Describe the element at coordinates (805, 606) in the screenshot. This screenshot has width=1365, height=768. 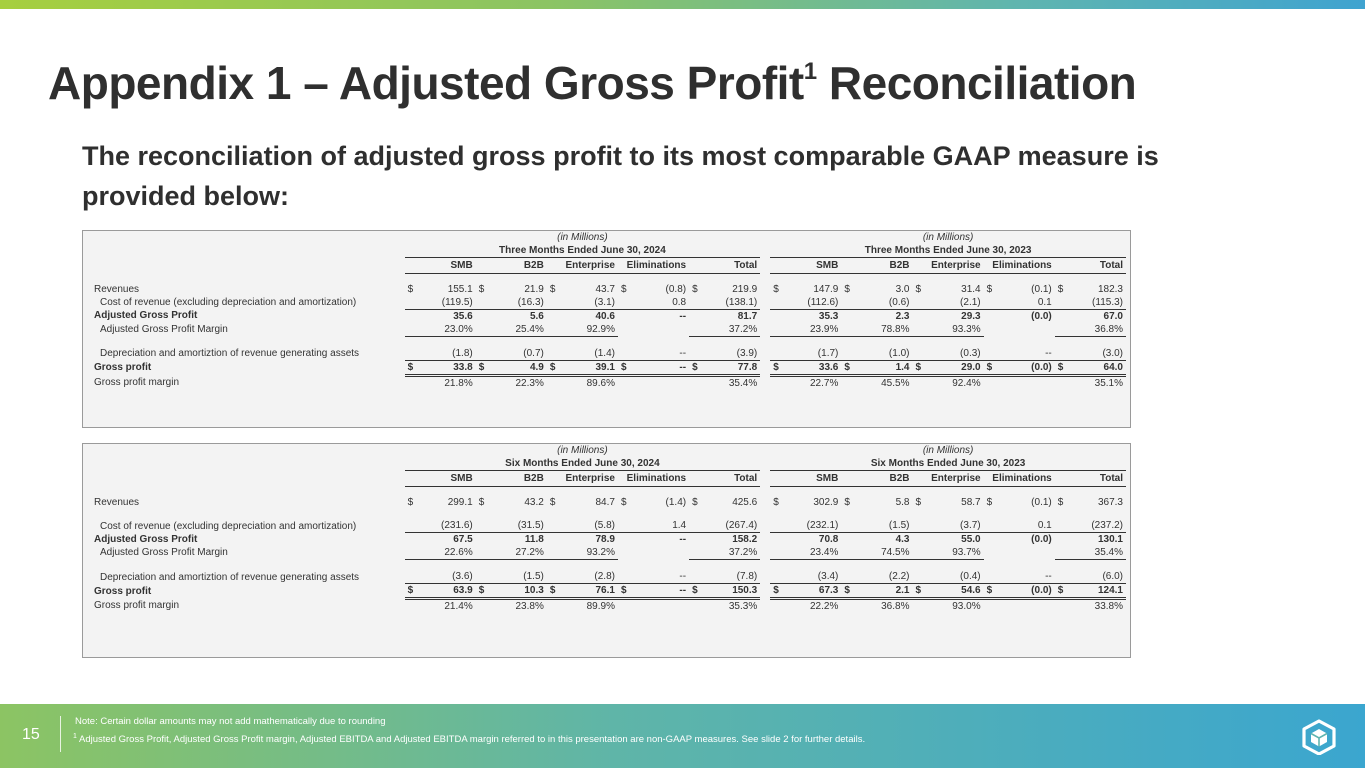
I see `value-cell: 22.2%` at that location.